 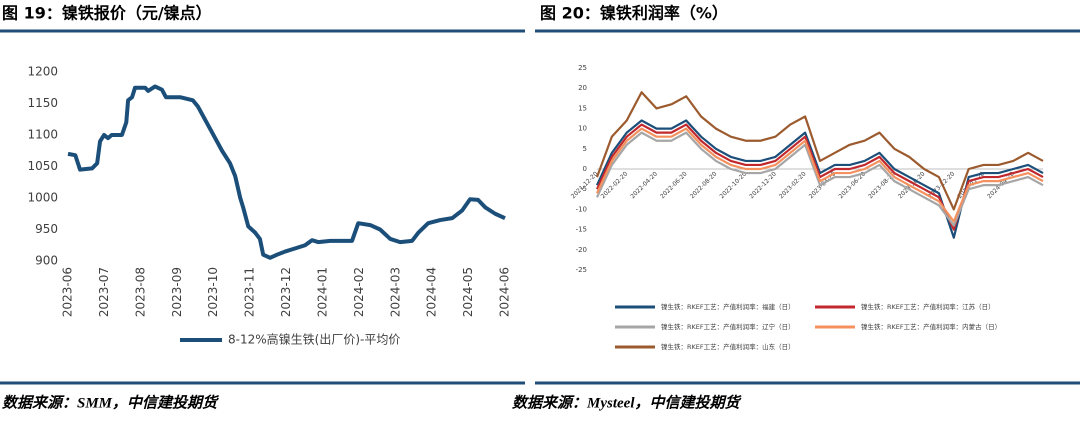 I want to click on x-tick-label: 2024-06, so click(x=505, y=292).